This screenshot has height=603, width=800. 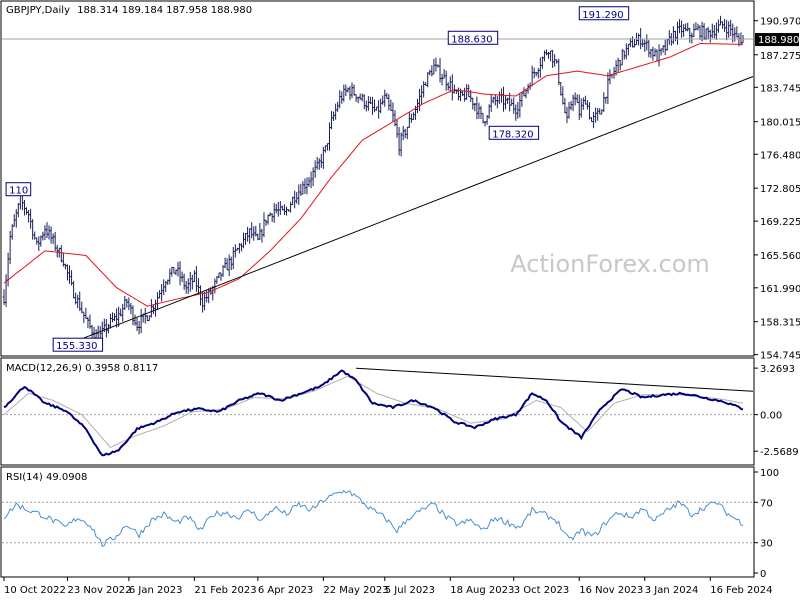 I want to click on rsi-layer, so click(x=377, y=518).